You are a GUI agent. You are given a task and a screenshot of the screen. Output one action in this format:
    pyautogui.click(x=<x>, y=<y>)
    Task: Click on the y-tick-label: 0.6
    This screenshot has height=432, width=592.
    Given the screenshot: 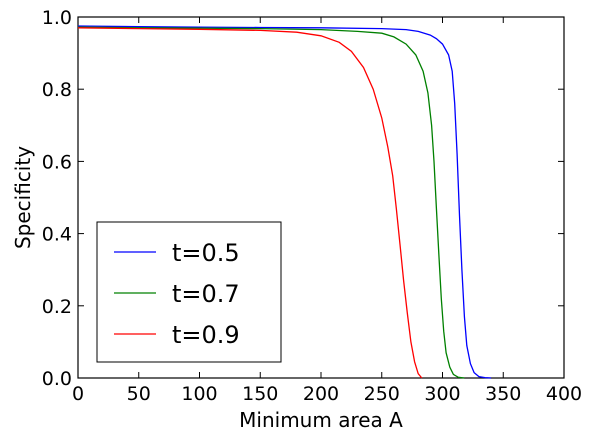 What is the action you would take?
    pyautogui.click(x=57, y=162)
    